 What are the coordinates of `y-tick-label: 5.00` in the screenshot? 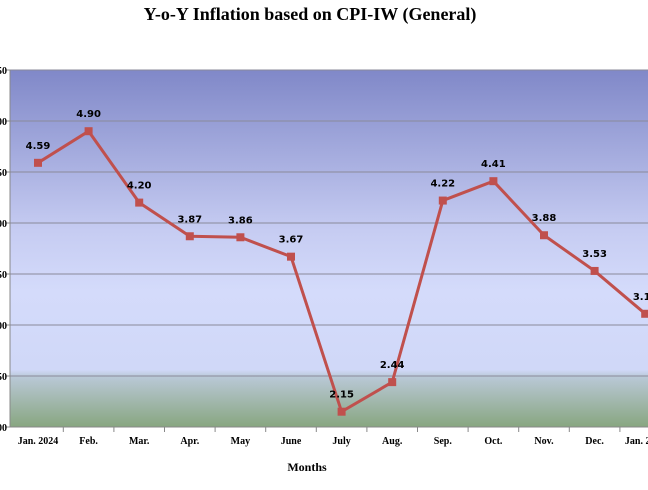 It's located at (3, 122).